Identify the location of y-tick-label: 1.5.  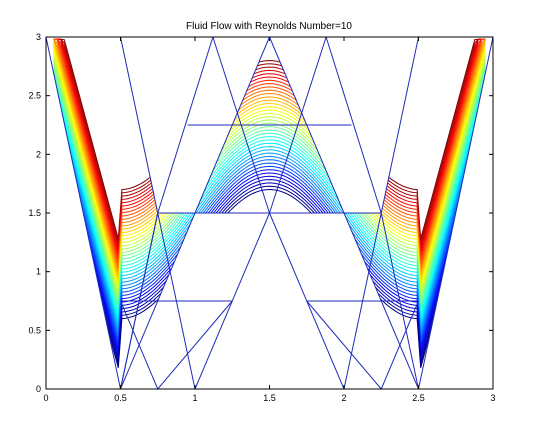
(34, 213).